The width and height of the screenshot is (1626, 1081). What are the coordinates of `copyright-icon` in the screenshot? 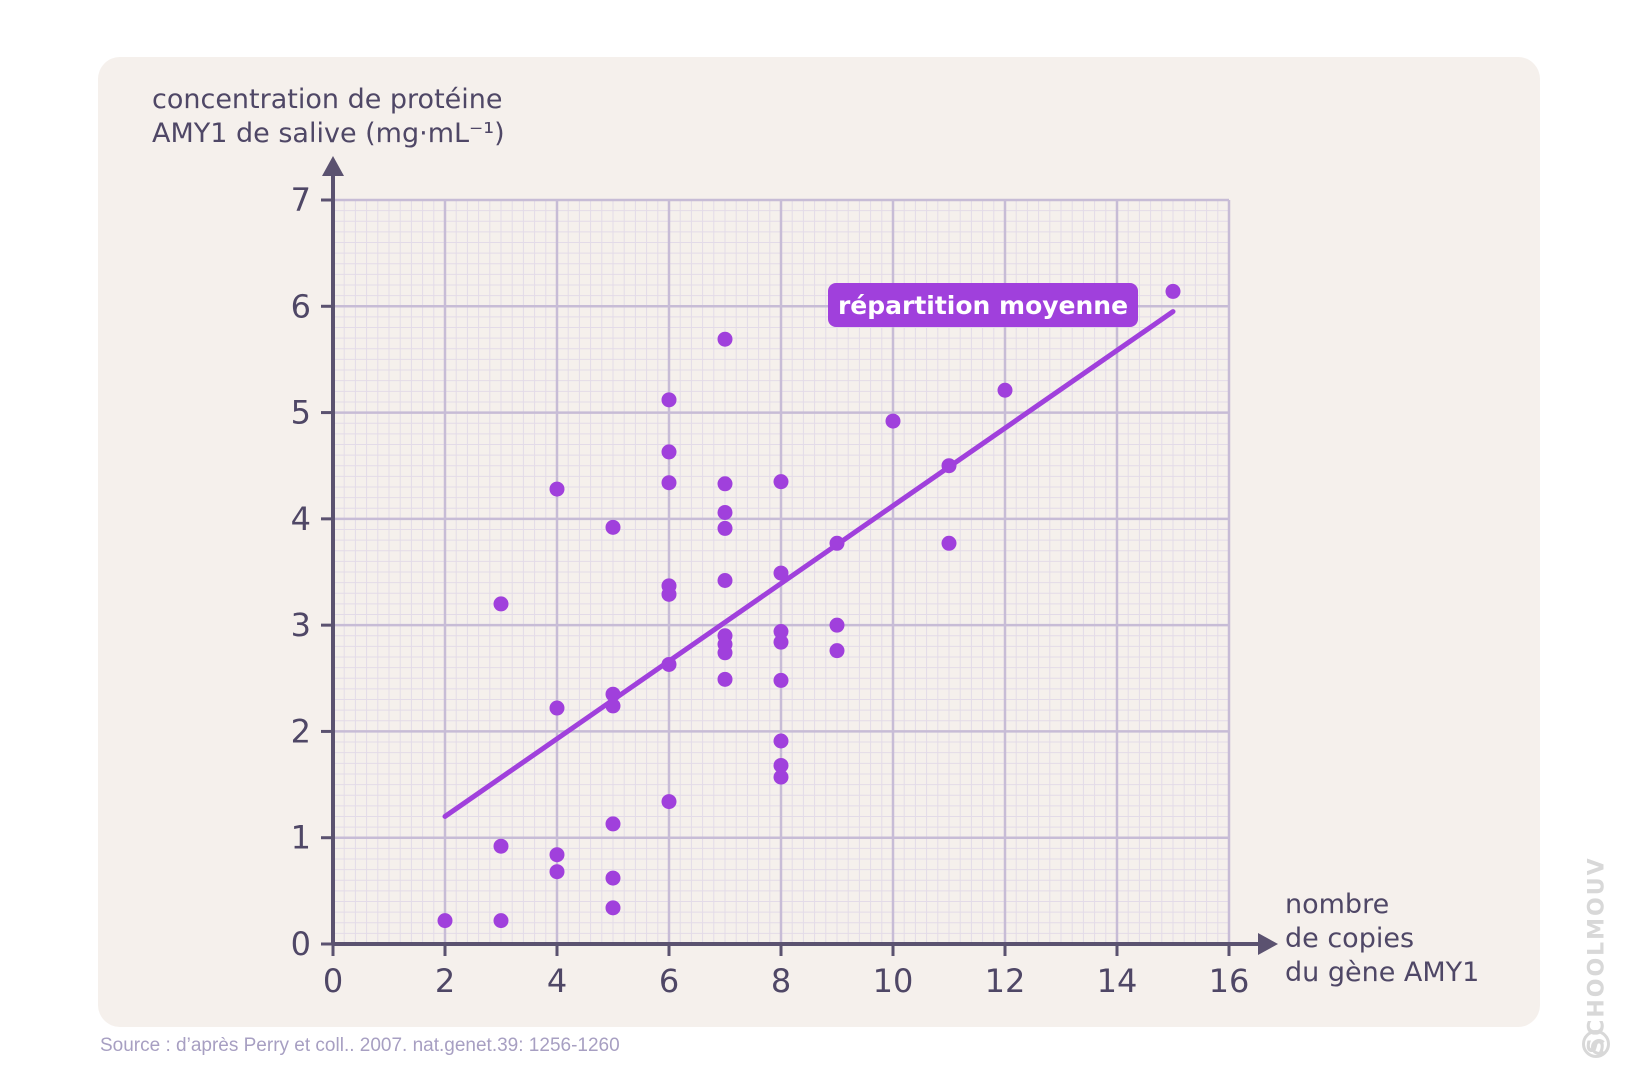 It's located at (1596, 1044).